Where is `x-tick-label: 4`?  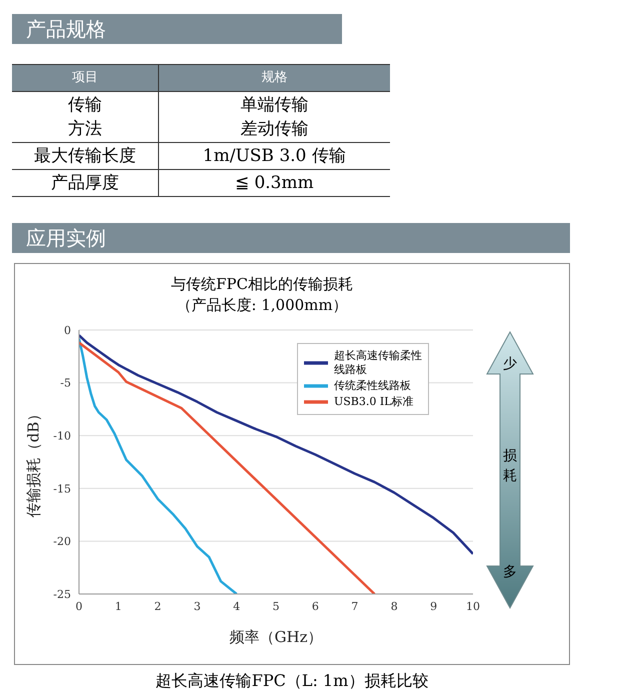
x-tick-label: 4 is located at coordinates (236, 606).